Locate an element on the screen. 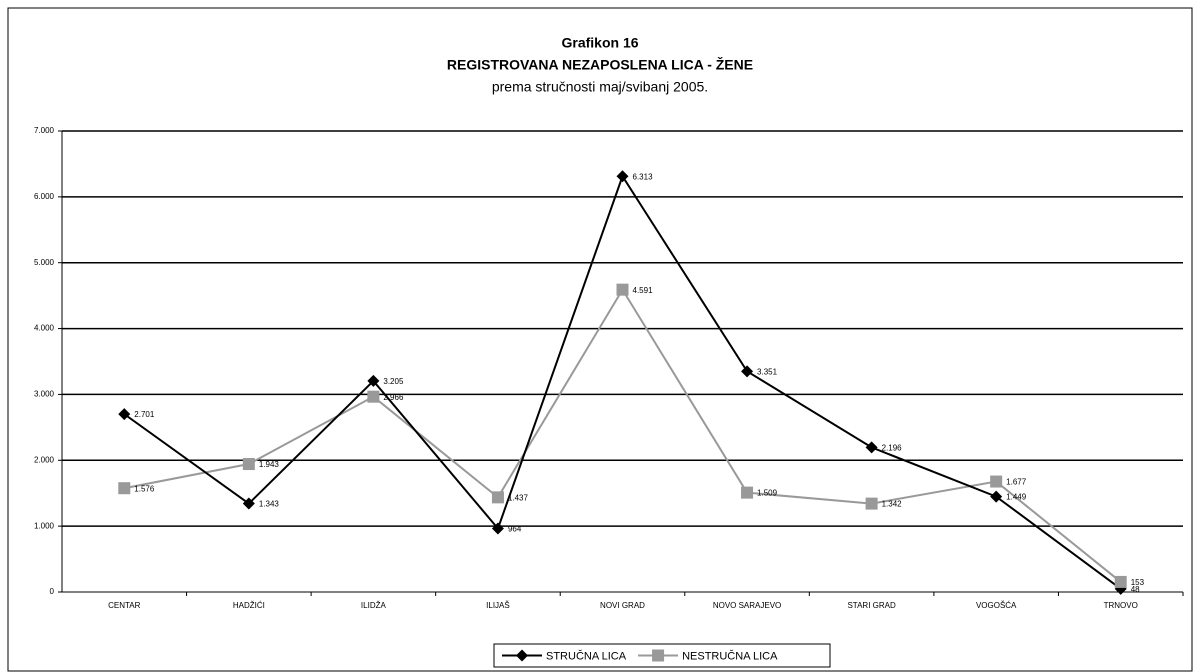  data-label: 1.677 is located at coordinates (1016, 482).